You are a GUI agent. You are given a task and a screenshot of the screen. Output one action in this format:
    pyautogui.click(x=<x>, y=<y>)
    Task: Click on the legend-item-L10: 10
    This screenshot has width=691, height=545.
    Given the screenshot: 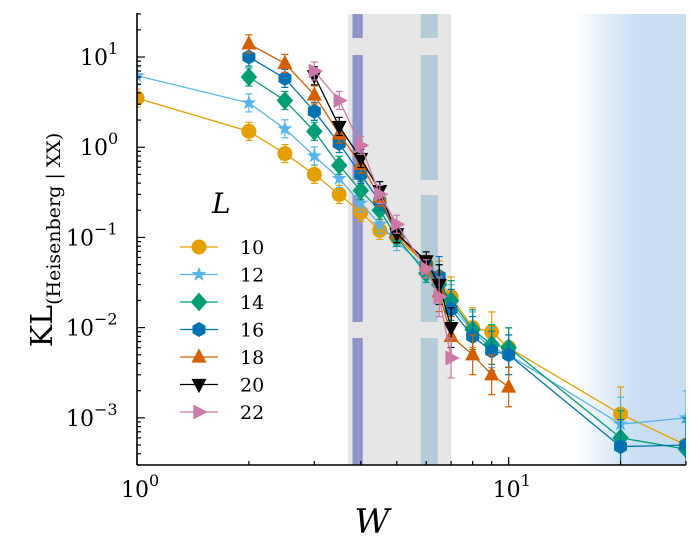 What is the action you would take?
    pyautogui.click(x=222, y=248)
    